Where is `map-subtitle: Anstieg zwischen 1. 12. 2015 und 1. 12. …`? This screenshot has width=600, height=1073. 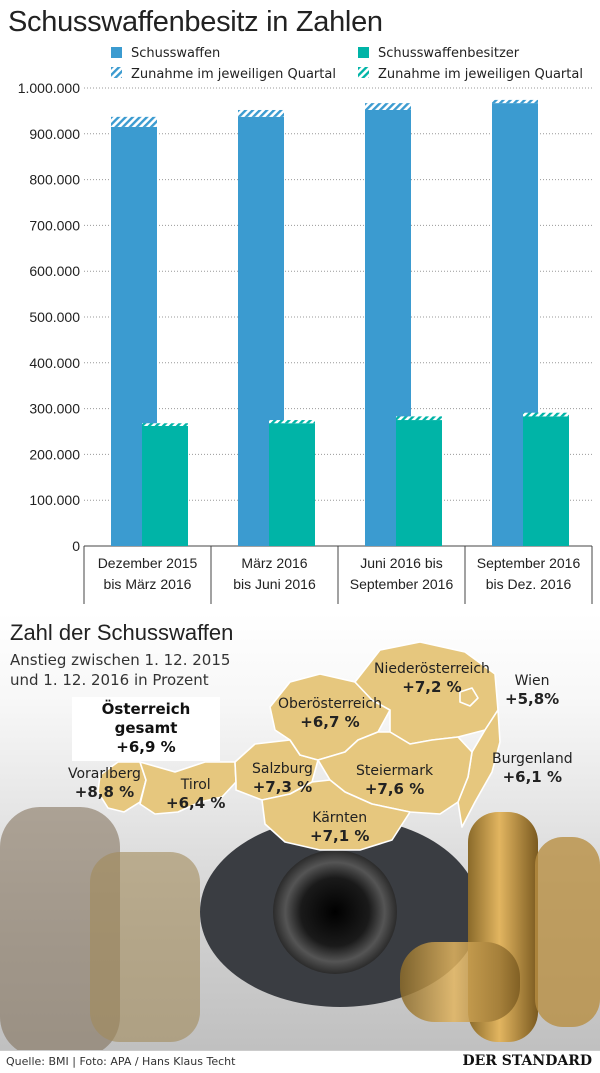 map-subtitle: Anstieg zwischen 1. 12. 2015 und 1. 12. … is located at coordinates (140, 670).